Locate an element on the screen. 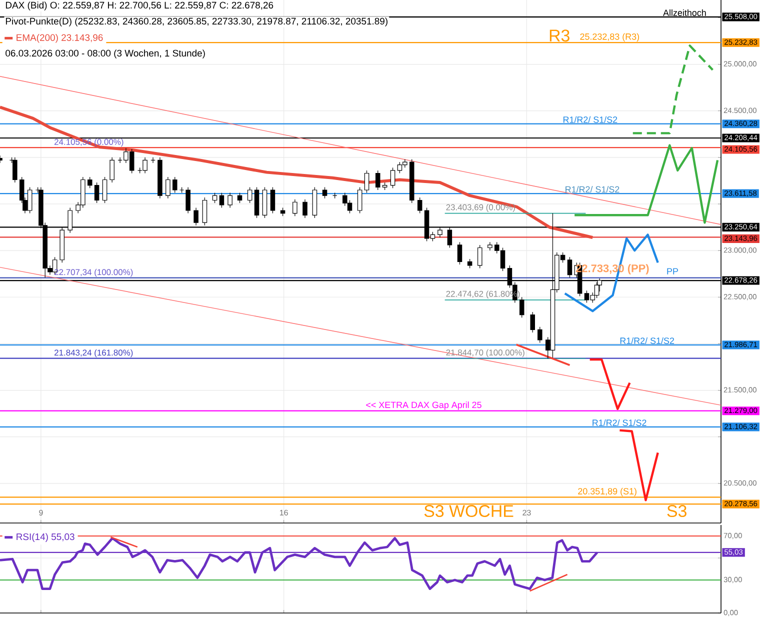 The width and height of the screenshot is (780, 625). annotation: << XETRA DAX Gap April 25 is located at coordinates (424, 405).